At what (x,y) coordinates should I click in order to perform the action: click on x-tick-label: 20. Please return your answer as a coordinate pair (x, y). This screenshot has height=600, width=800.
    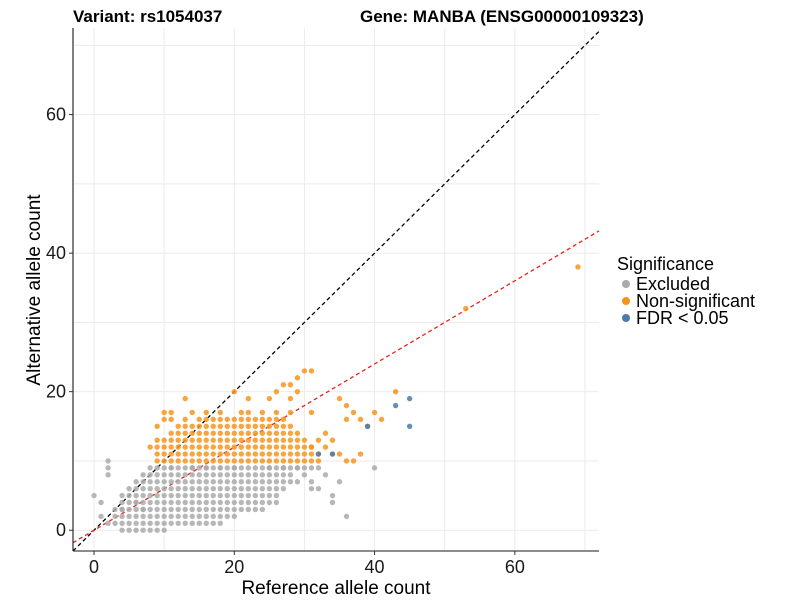
    Looking at the image, I should click on (234, 567).